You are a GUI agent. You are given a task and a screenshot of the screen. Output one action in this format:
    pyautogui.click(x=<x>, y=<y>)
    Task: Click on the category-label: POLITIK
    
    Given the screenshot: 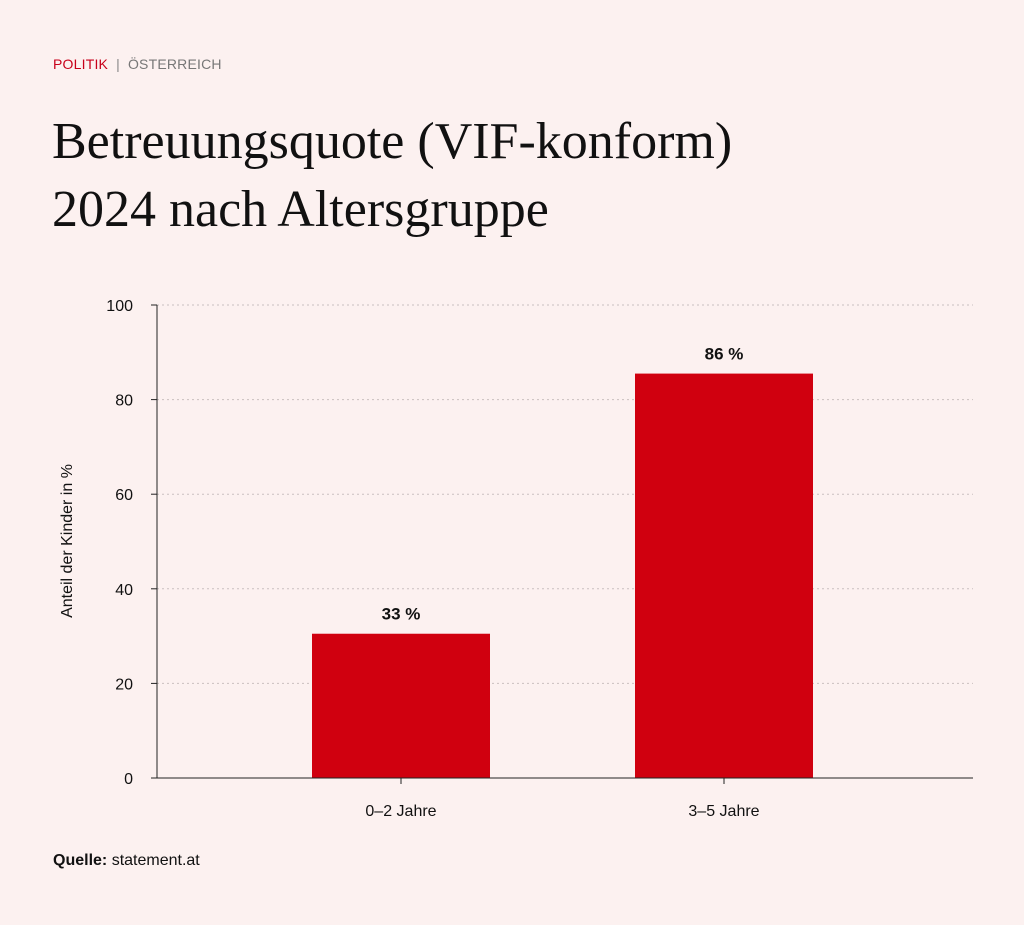 What is the action you would take?
    pyautogui.click(x=81, y=64)
    